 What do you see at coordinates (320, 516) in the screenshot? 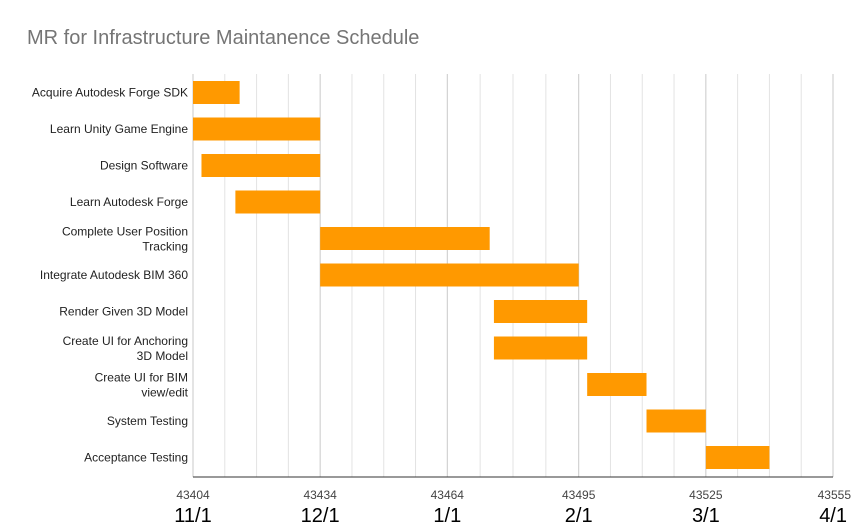
I see `x-tick-date-label: 12/1` at bounding box center [320, 516].